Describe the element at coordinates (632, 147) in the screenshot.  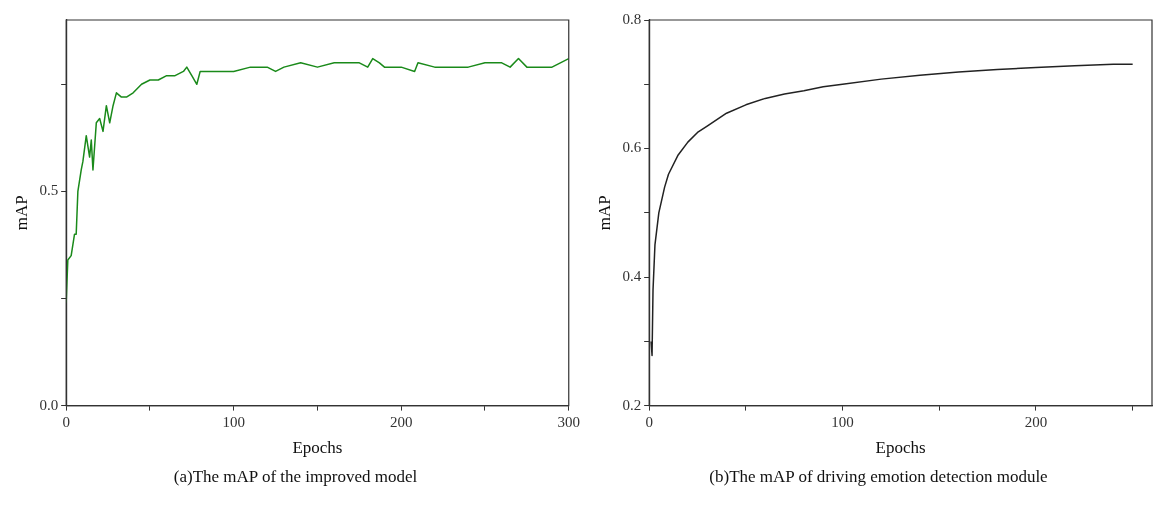
I see `y-tick-label: 0.6` at that location.